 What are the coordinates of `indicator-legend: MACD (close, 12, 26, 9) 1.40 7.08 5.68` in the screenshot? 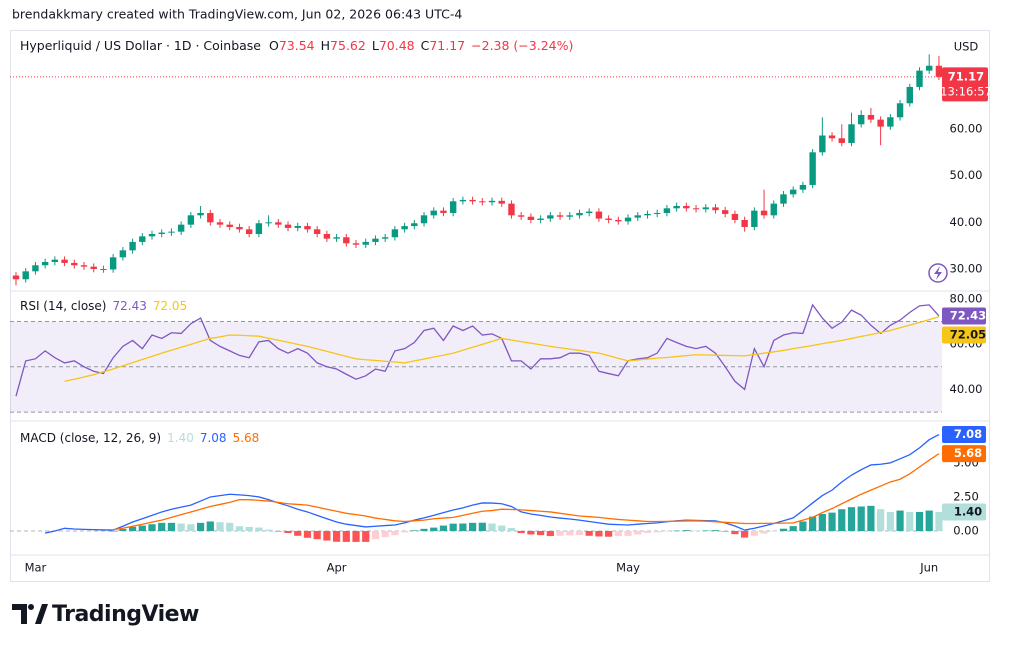 It's located at (139, 438).